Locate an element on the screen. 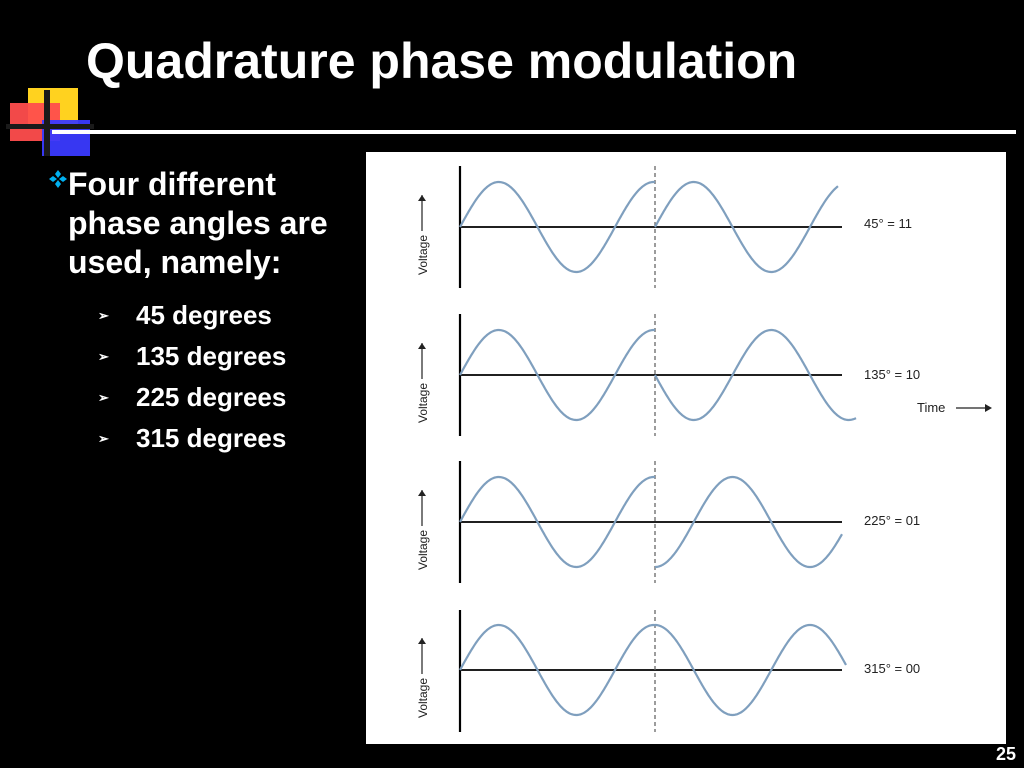 This screenshot has width=1024, height=768. waveform-panel-135: Voltage 135° = 10 Time is located at coordinates (704, 375).